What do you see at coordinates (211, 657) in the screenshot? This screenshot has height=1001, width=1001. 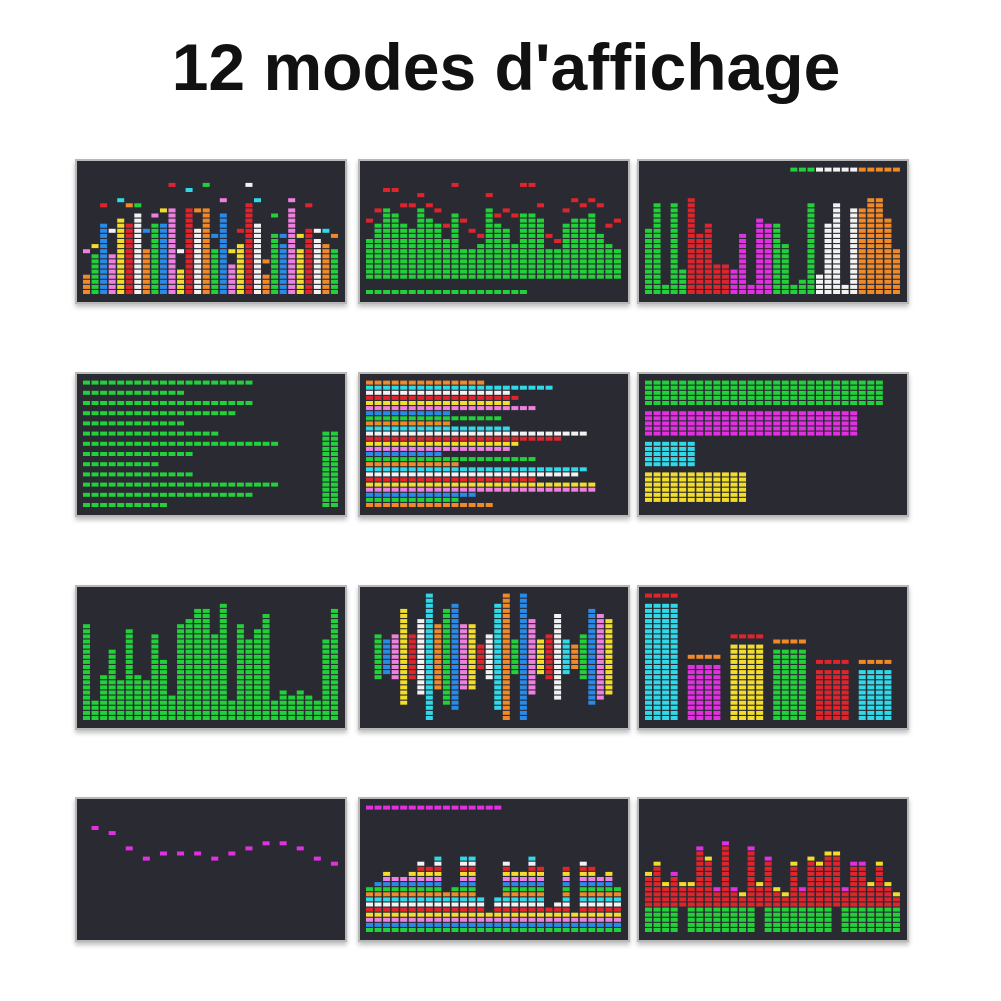 I see `led-panel` at bounding box center [211, 657].